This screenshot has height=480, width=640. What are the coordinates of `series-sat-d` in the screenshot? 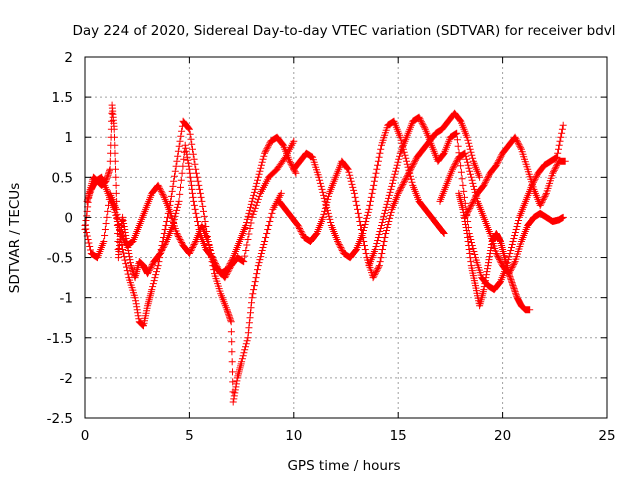 It's located at (379, 195).